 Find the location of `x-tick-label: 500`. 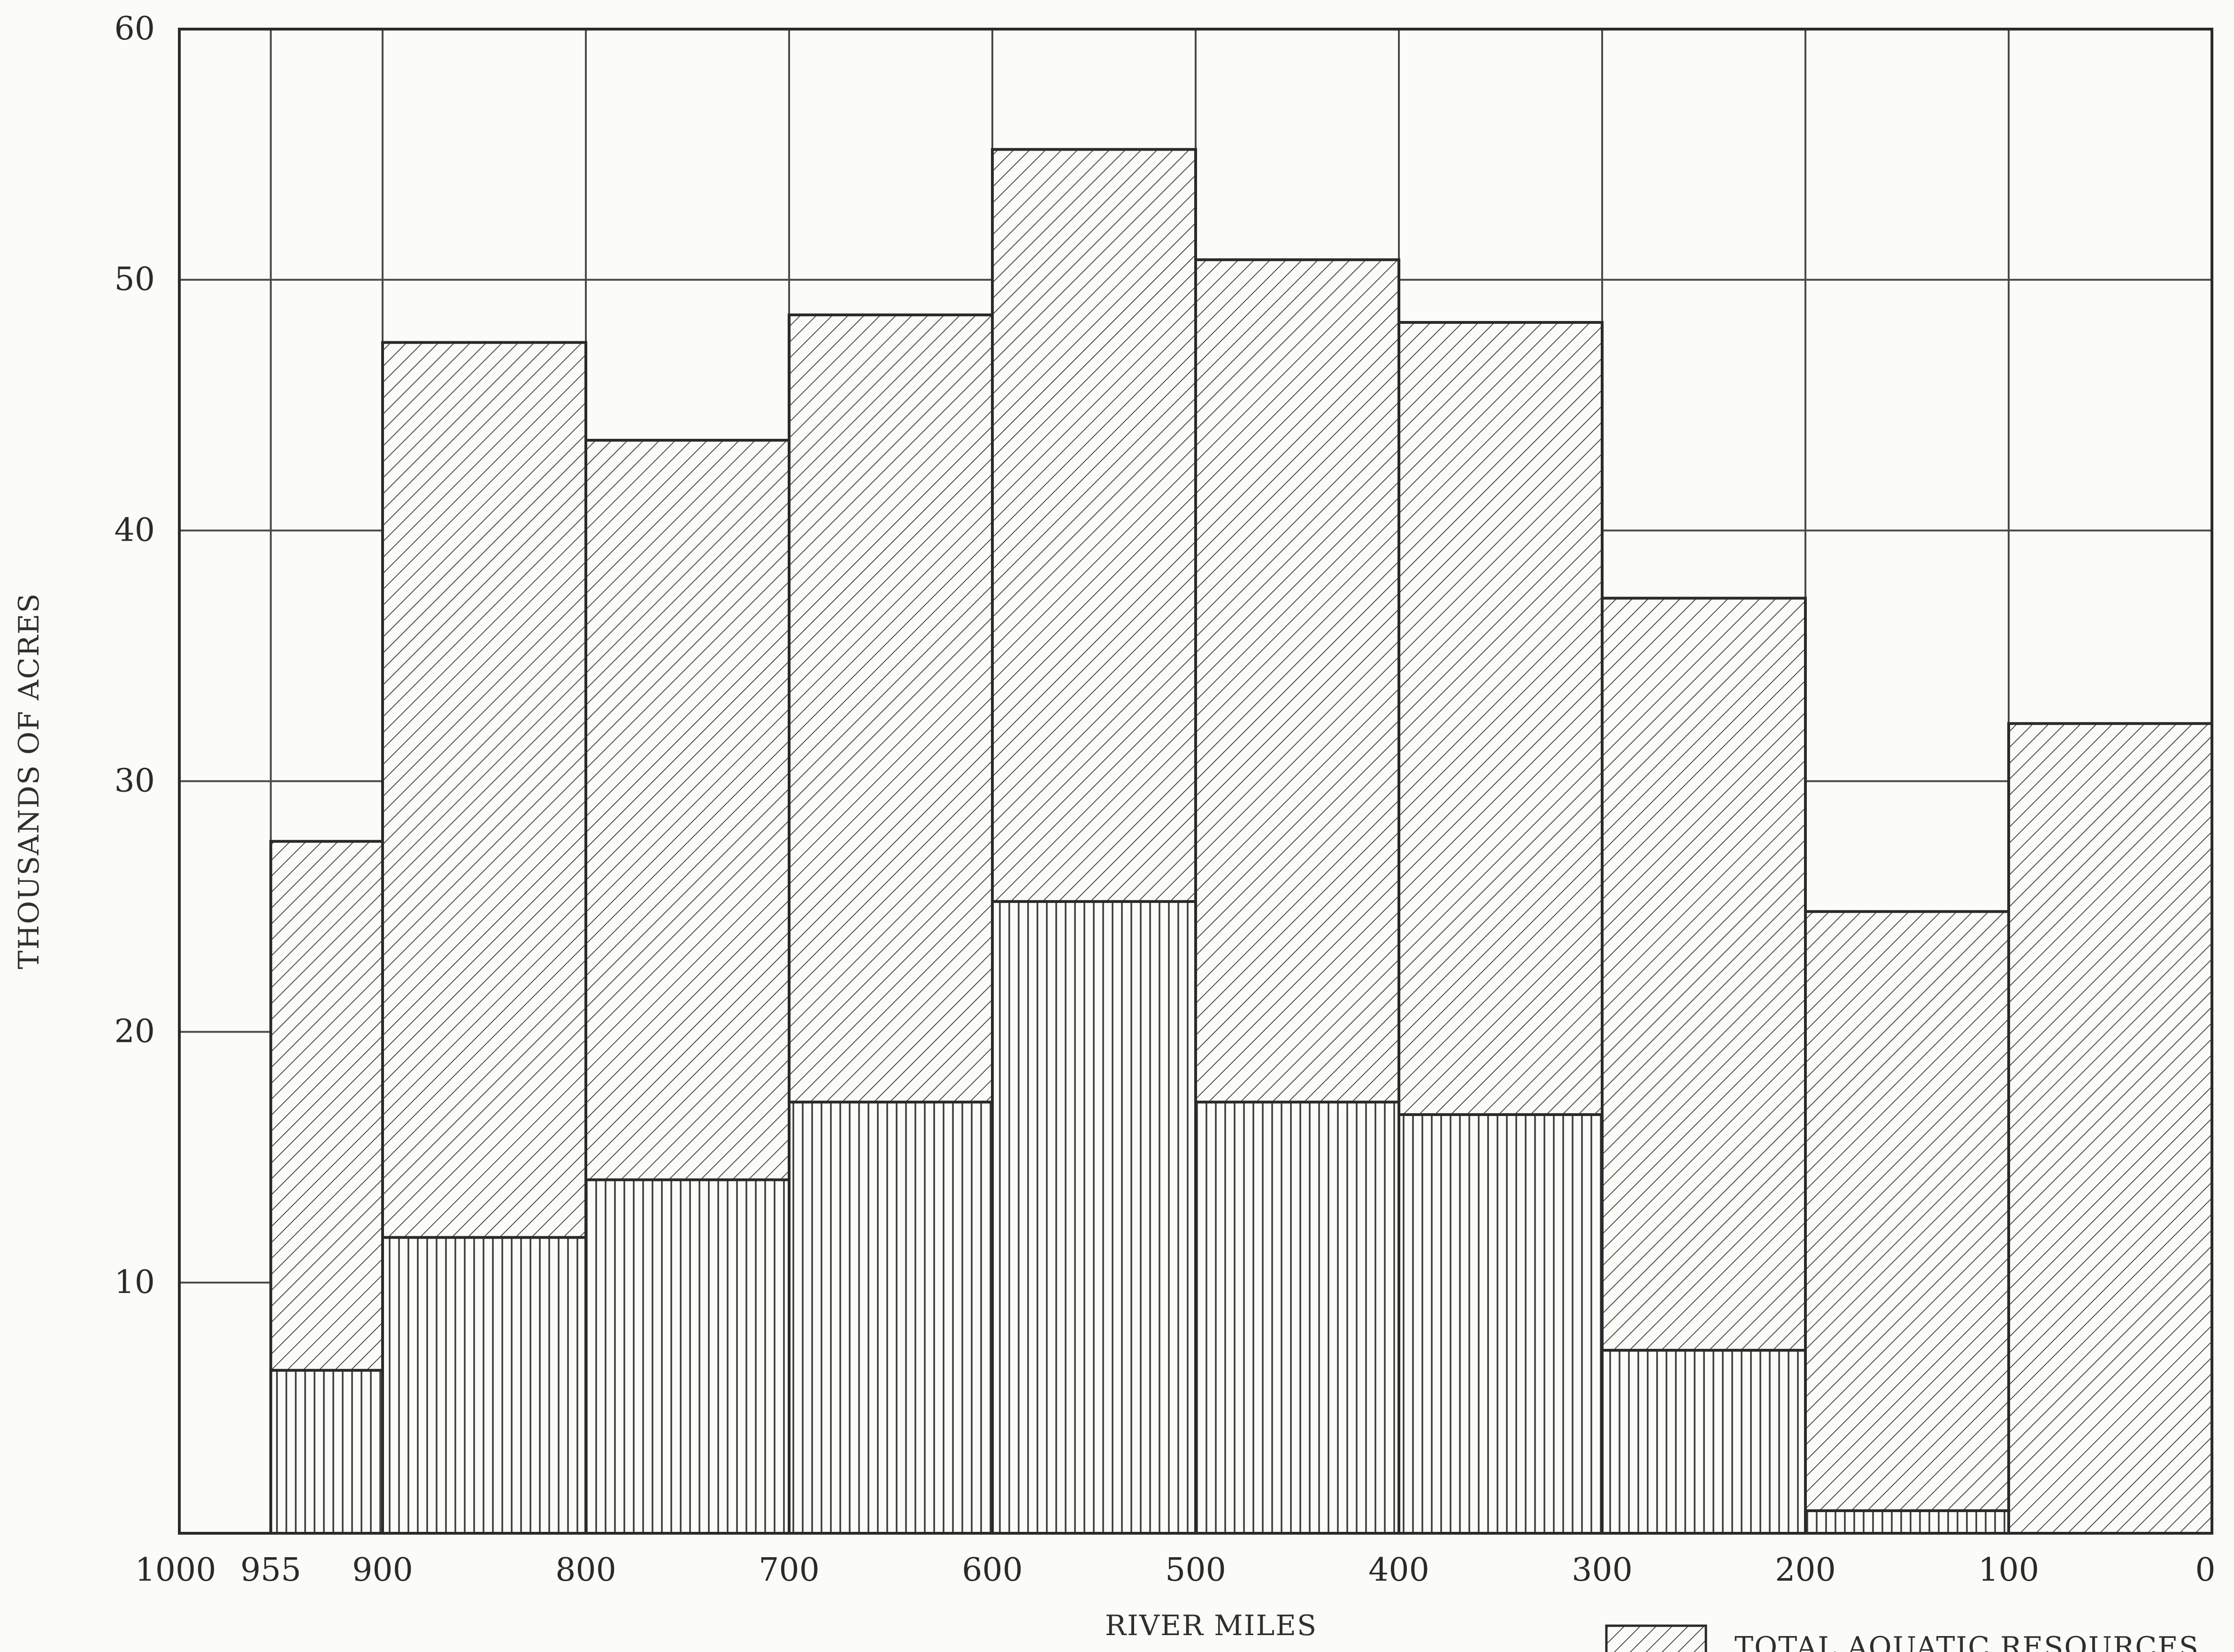

x-tick-label: 500 is located at coordinates (1195, 1570).